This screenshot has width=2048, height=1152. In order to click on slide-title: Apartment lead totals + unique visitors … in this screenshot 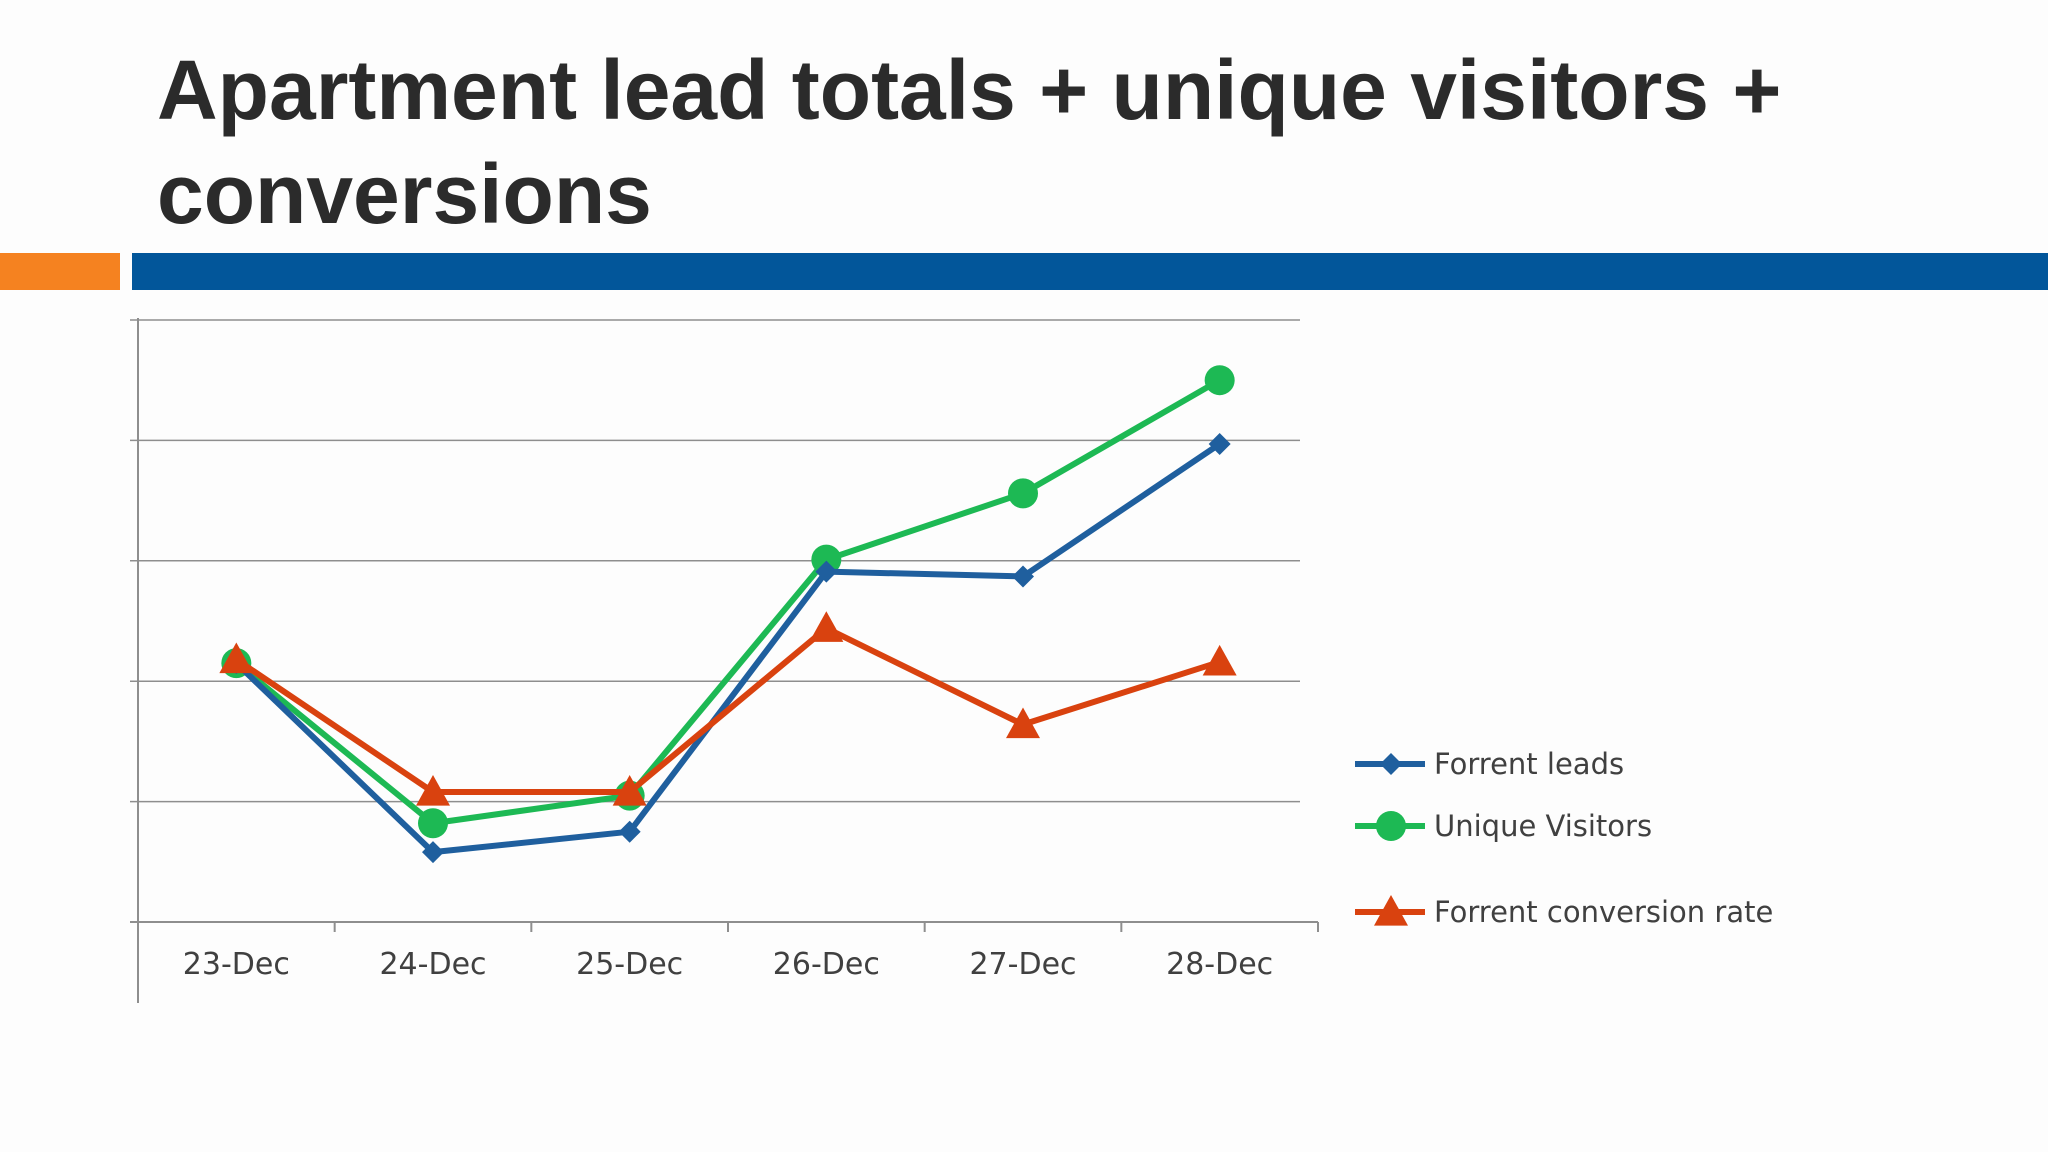, I will do `click(969, 142)`.